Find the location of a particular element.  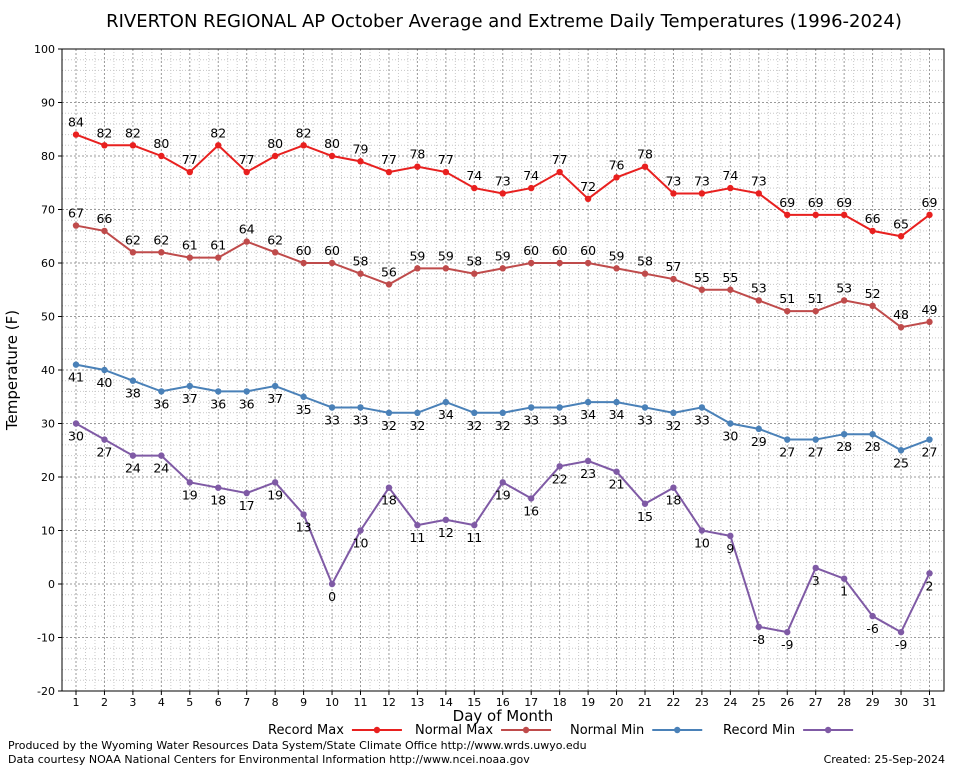

y-tick-label: 70 is located at coordinates (48, 210).